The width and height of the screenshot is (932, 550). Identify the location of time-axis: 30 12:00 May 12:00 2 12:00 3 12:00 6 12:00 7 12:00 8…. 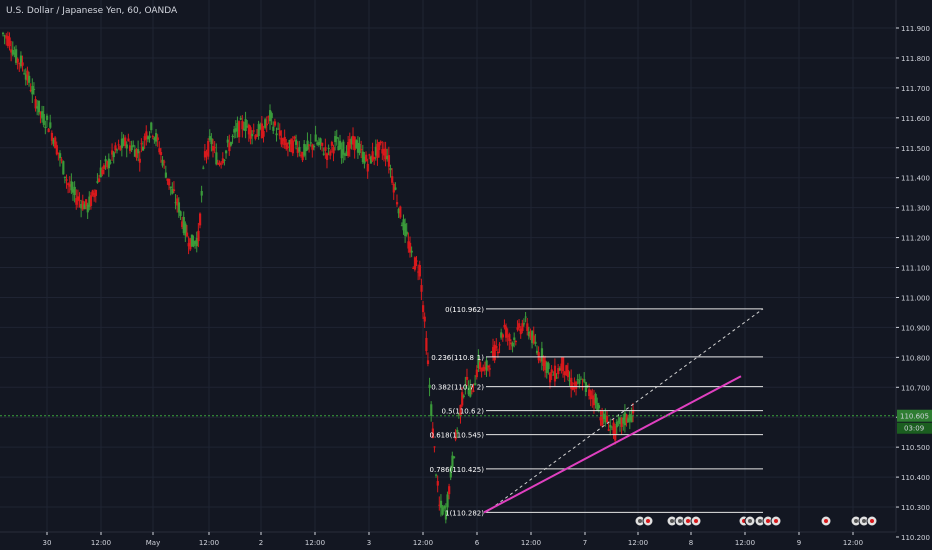
(448, 540).